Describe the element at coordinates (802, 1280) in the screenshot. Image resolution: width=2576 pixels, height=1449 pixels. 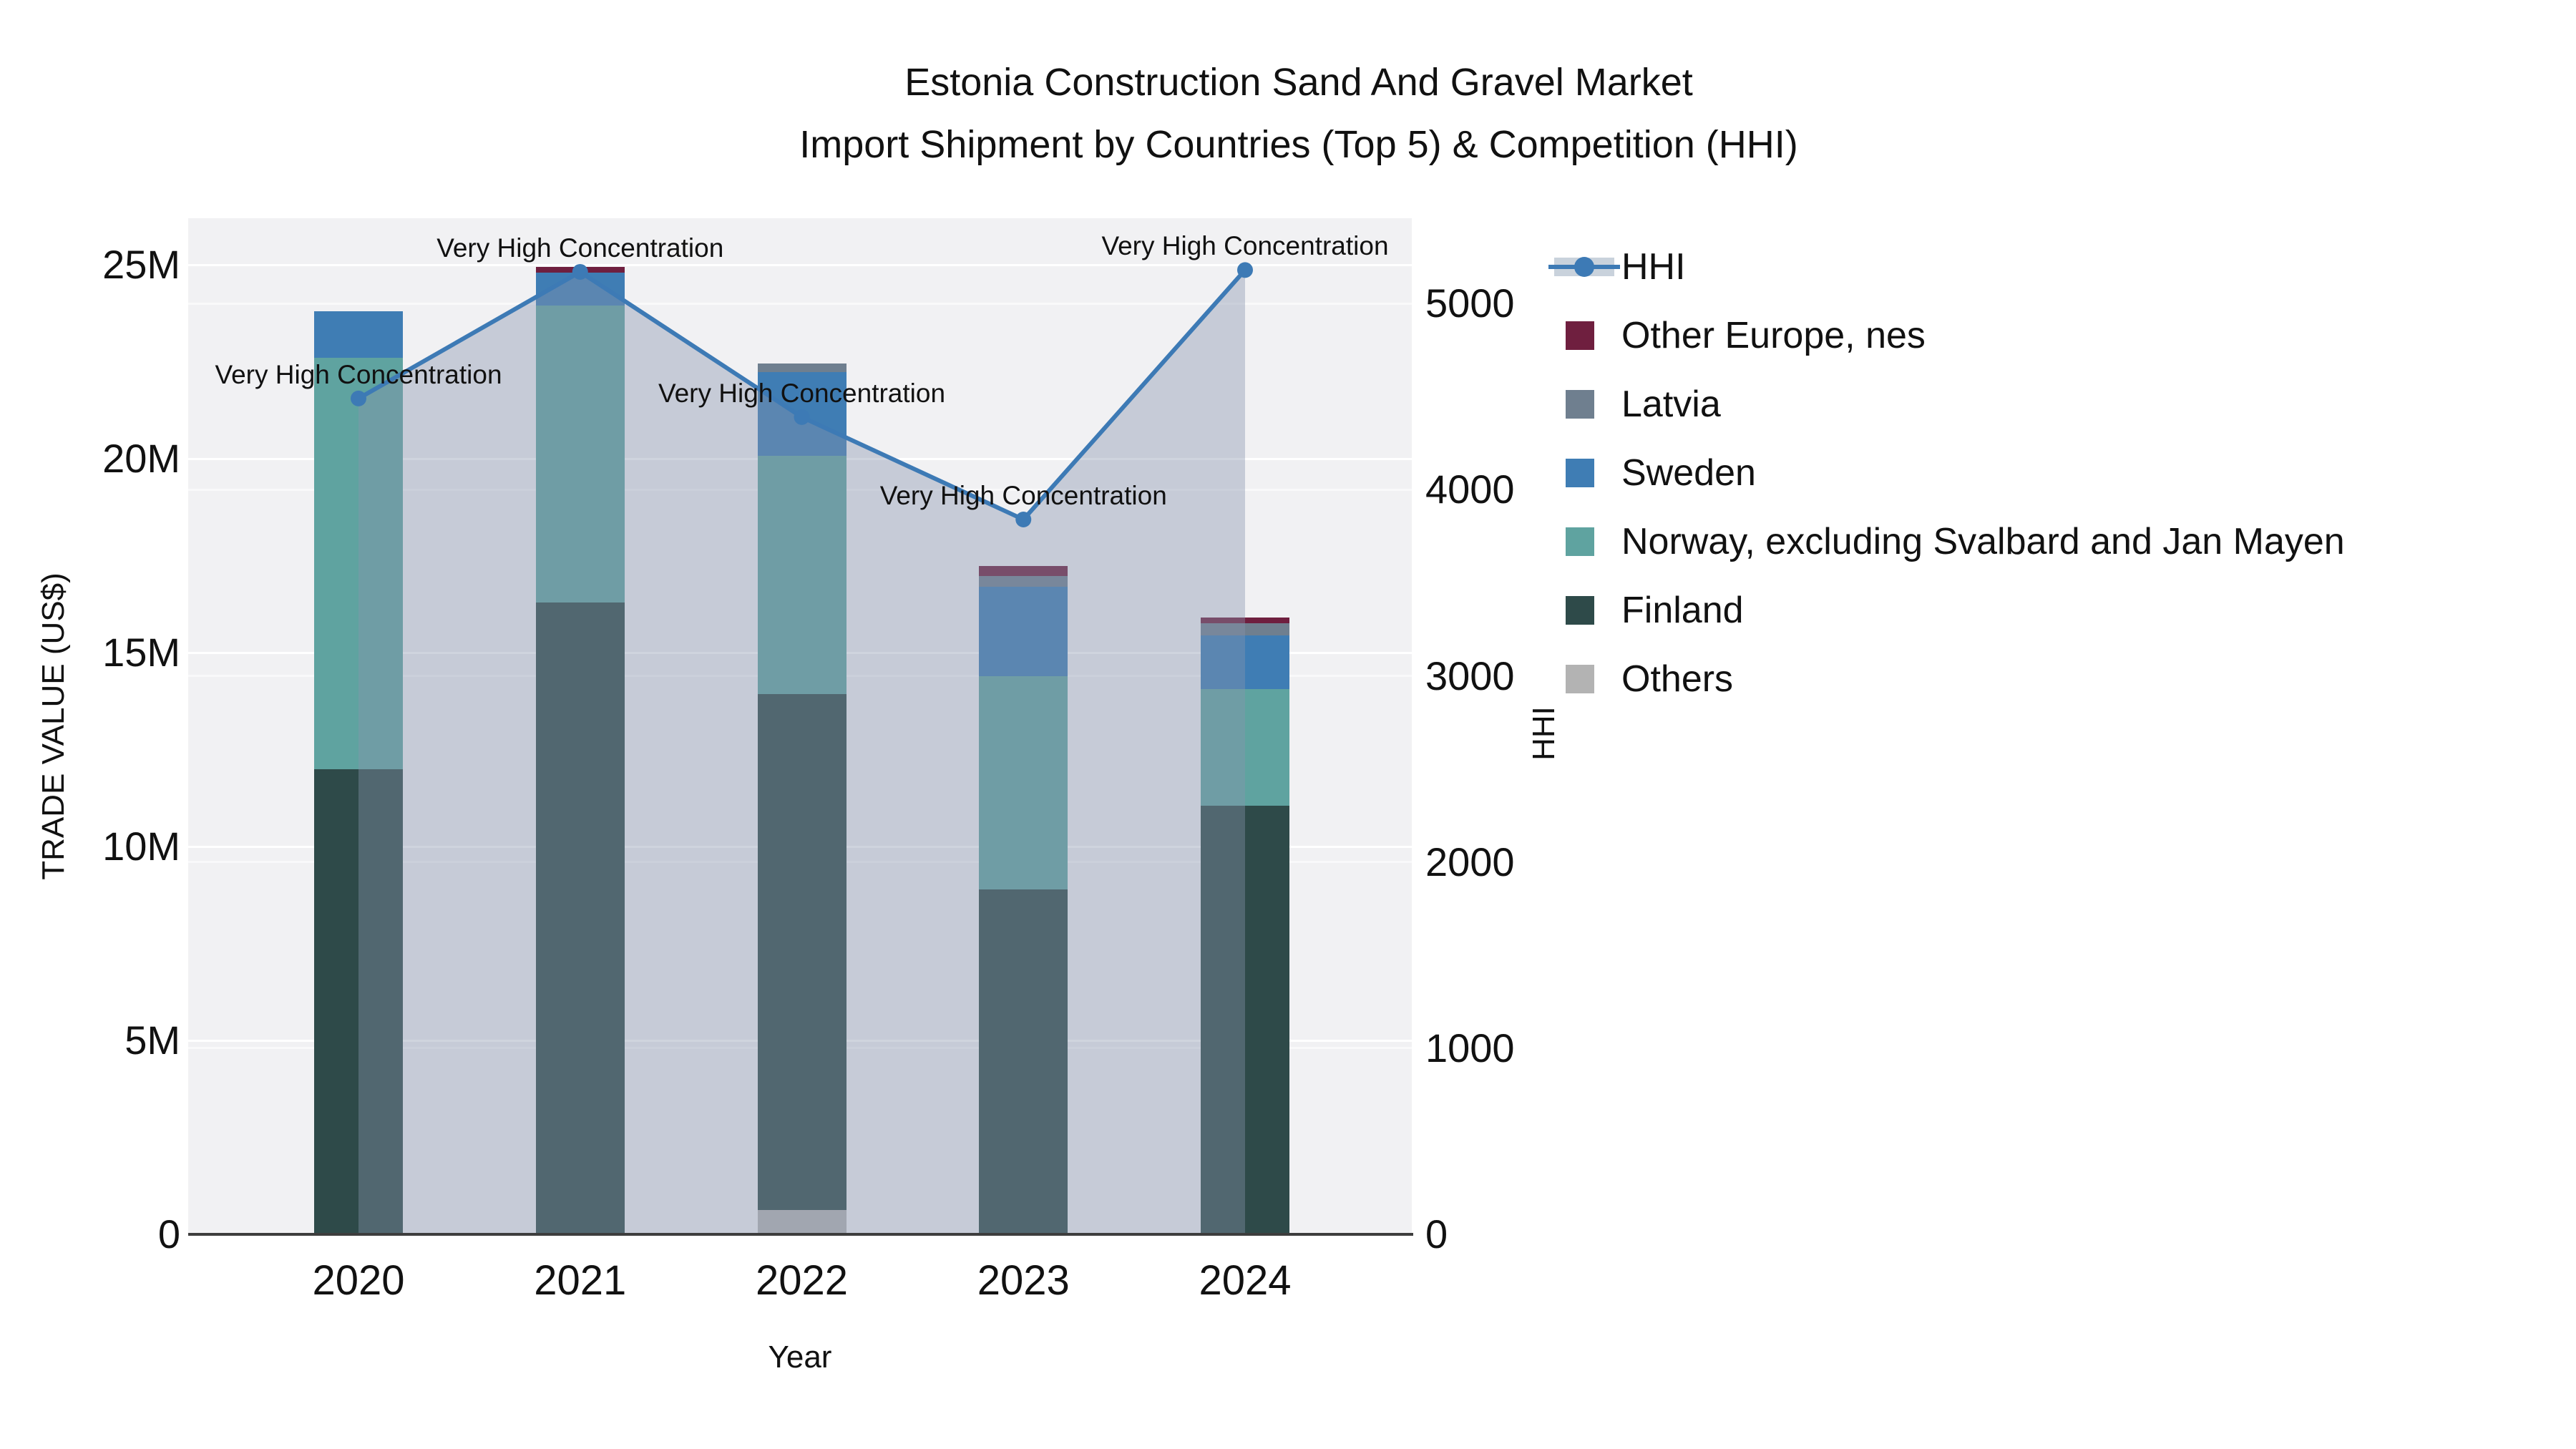
I see `tick-label-year-2022: 2022` at that location.